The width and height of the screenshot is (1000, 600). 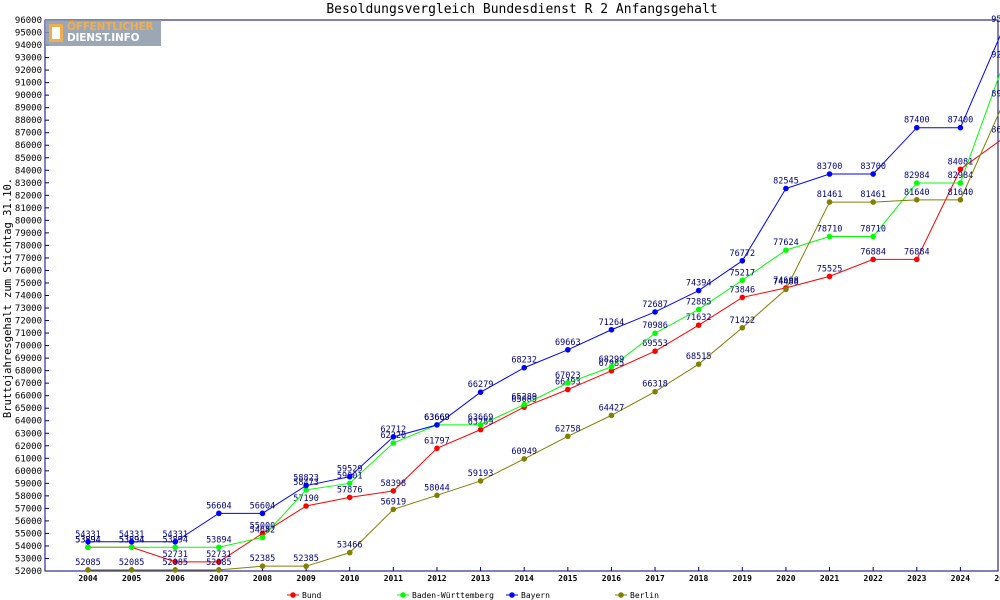 I want to click on data-label: 92617, so click(x=995, y=55).